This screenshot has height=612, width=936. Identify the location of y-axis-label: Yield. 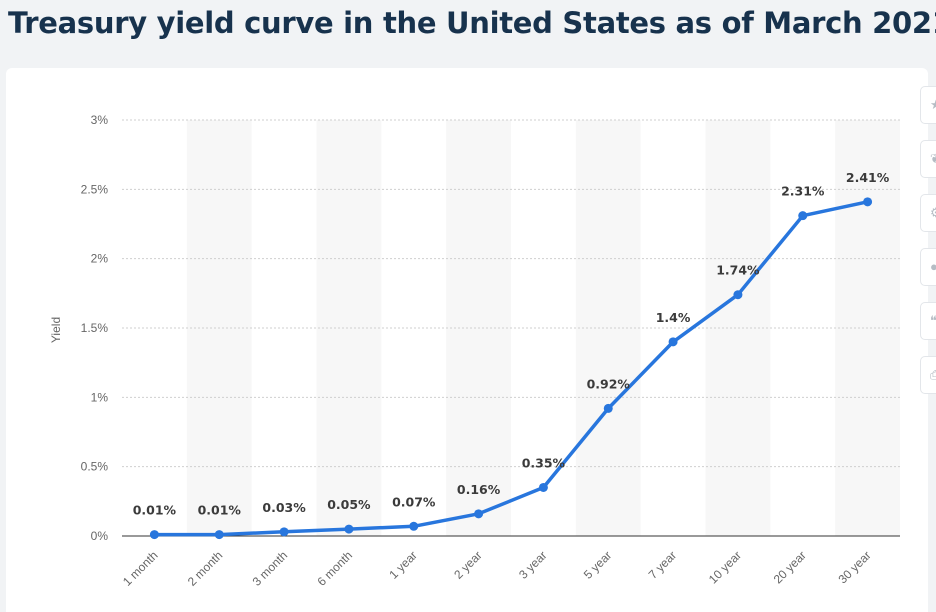
(56, 330).